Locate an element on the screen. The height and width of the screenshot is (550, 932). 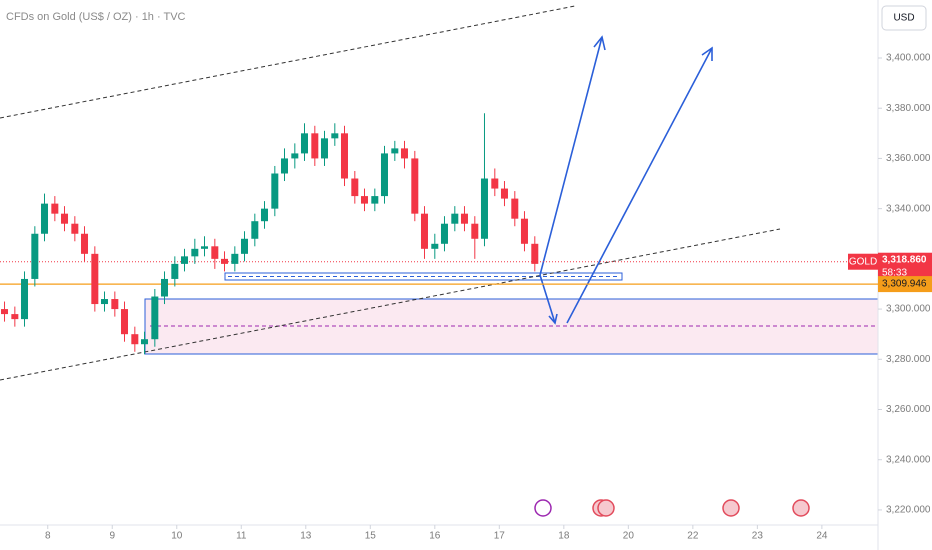
x-tick-label: 24 is located at coordinates (822, 536).